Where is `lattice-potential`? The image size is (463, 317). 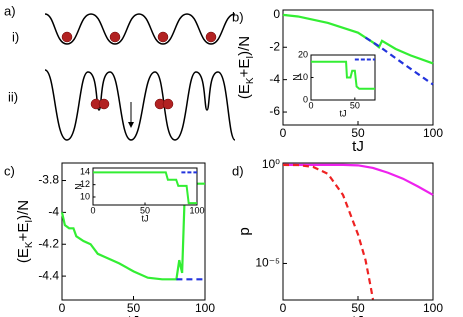 lattice-potential is located at coordinates (140, 29).